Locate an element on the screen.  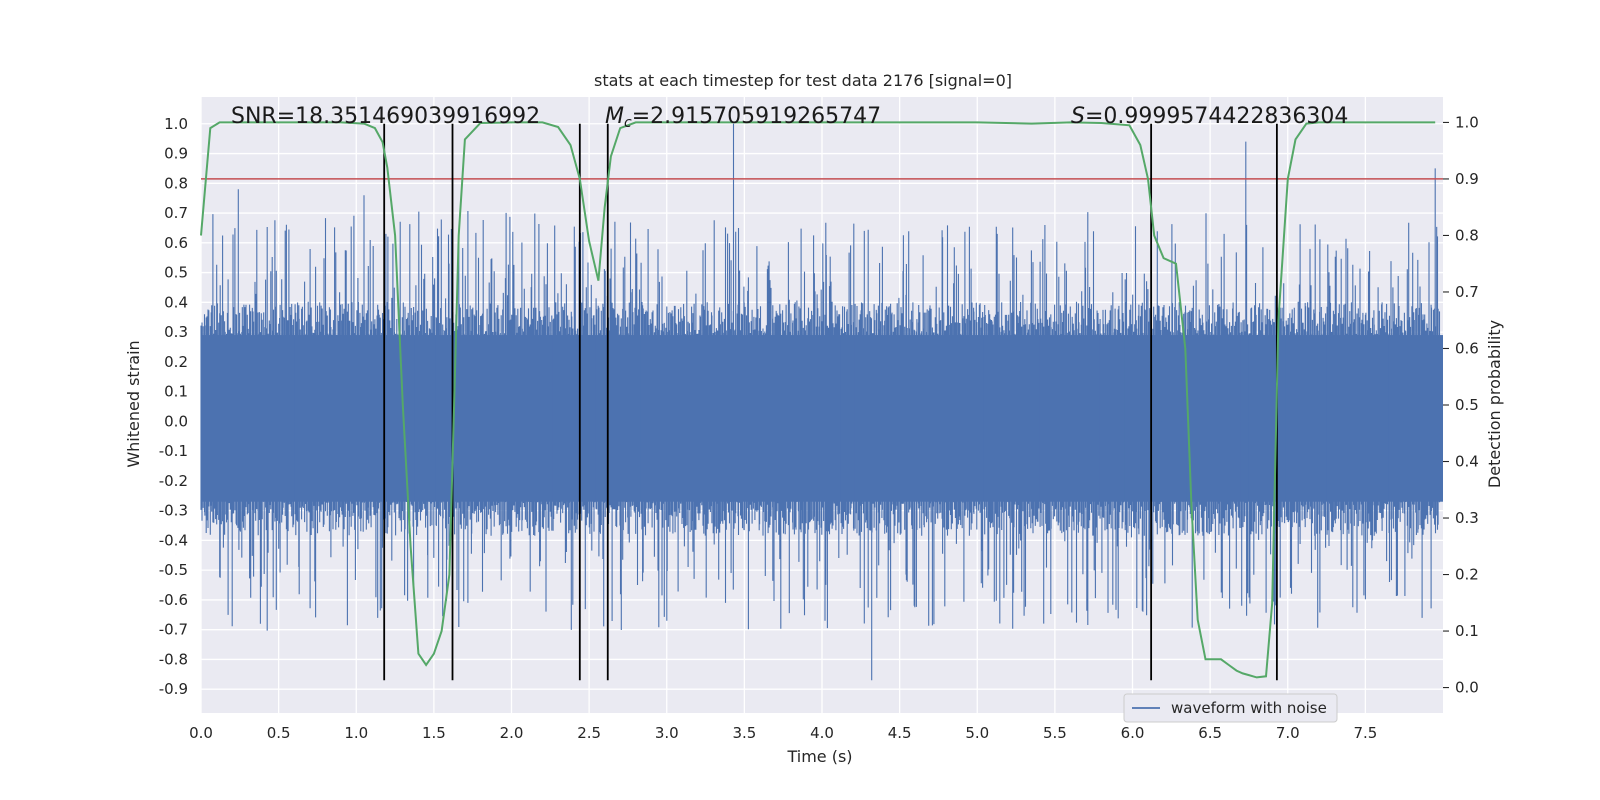
y-tick-label: -0.5 is located at coordinates (173, 570).